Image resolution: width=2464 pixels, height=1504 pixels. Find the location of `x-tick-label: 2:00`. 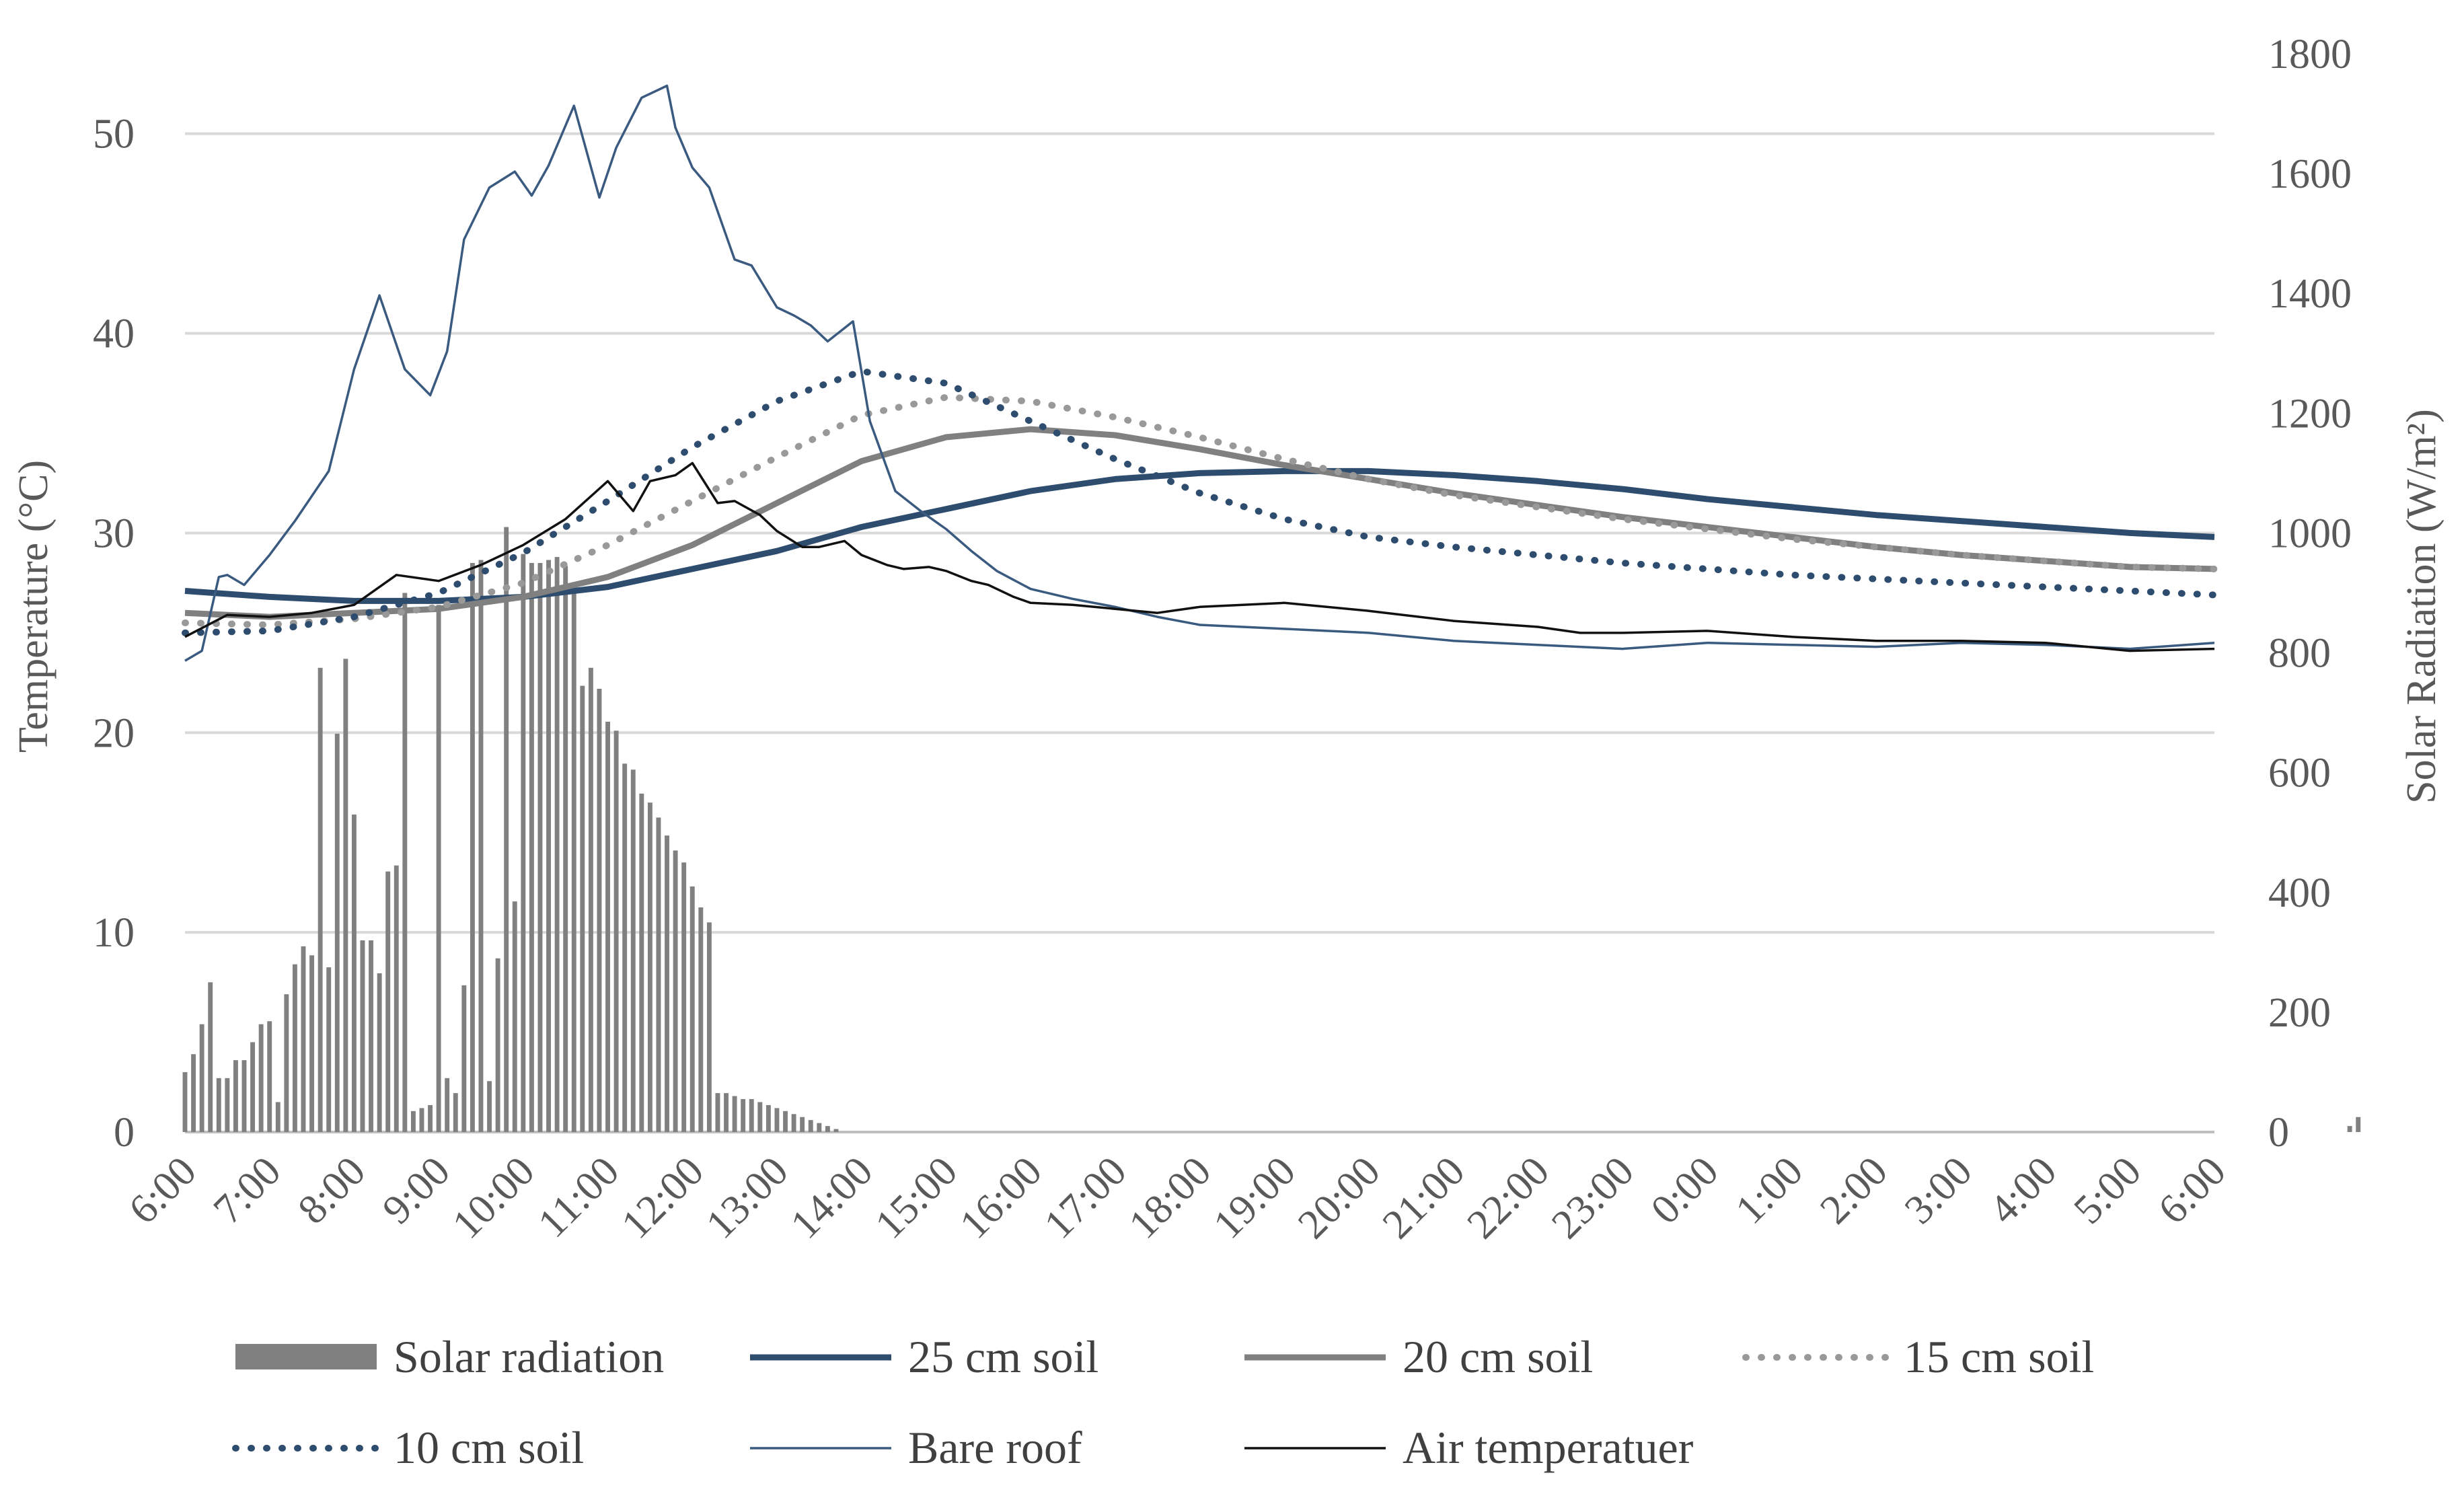

x-tick-label: 2:00 is located at coordinates (1854, 1190).